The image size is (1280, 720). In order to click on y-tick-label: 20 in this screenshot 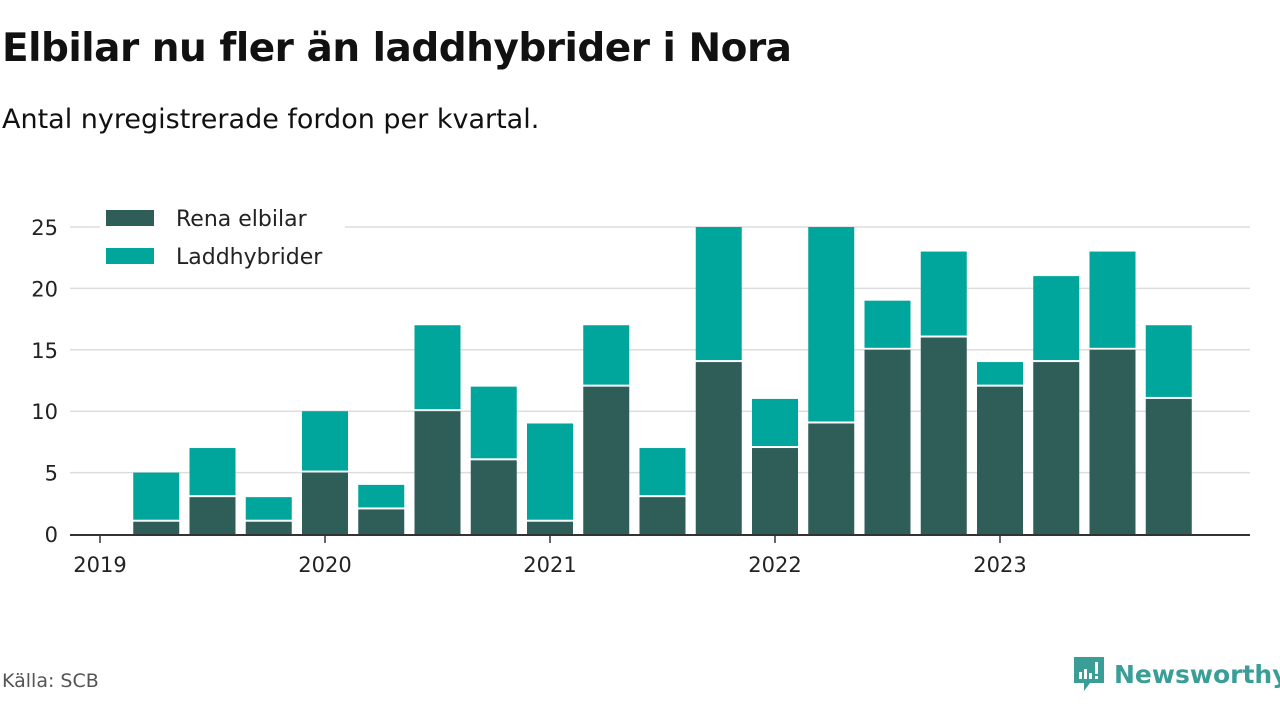, I will do `click(44, 289)`.